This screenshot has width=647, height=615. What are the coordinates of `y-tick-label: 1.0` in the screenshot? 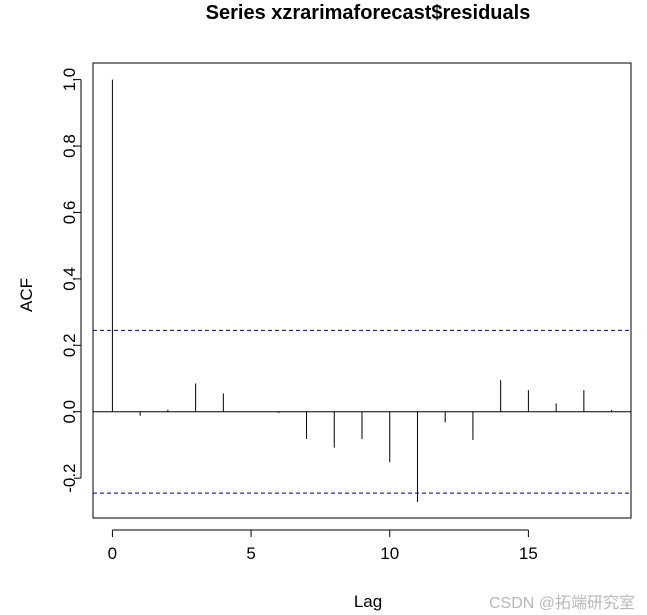 It's located at (69, 80).